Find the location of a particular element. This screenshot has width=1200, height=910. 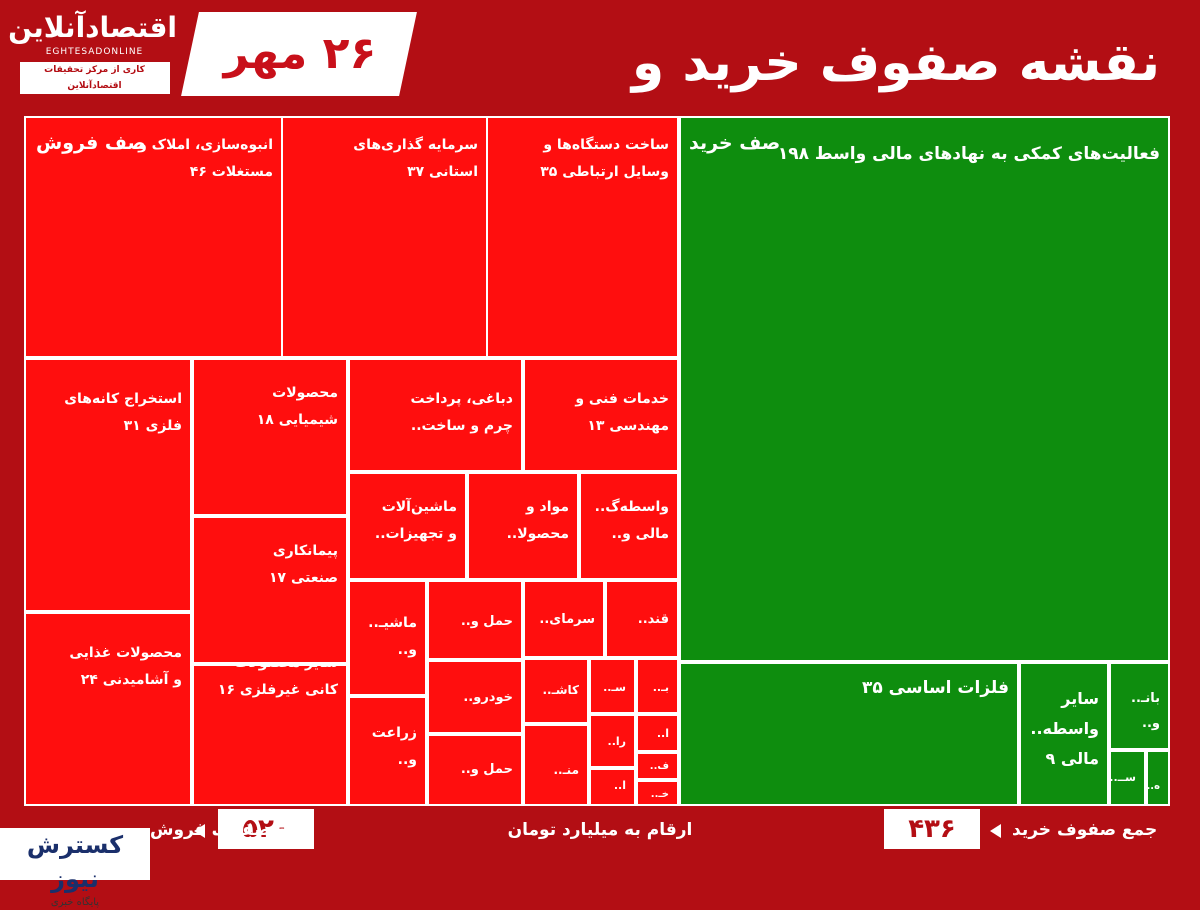

buy-total: ۴۳۶ is located at coordinates (932, 829).